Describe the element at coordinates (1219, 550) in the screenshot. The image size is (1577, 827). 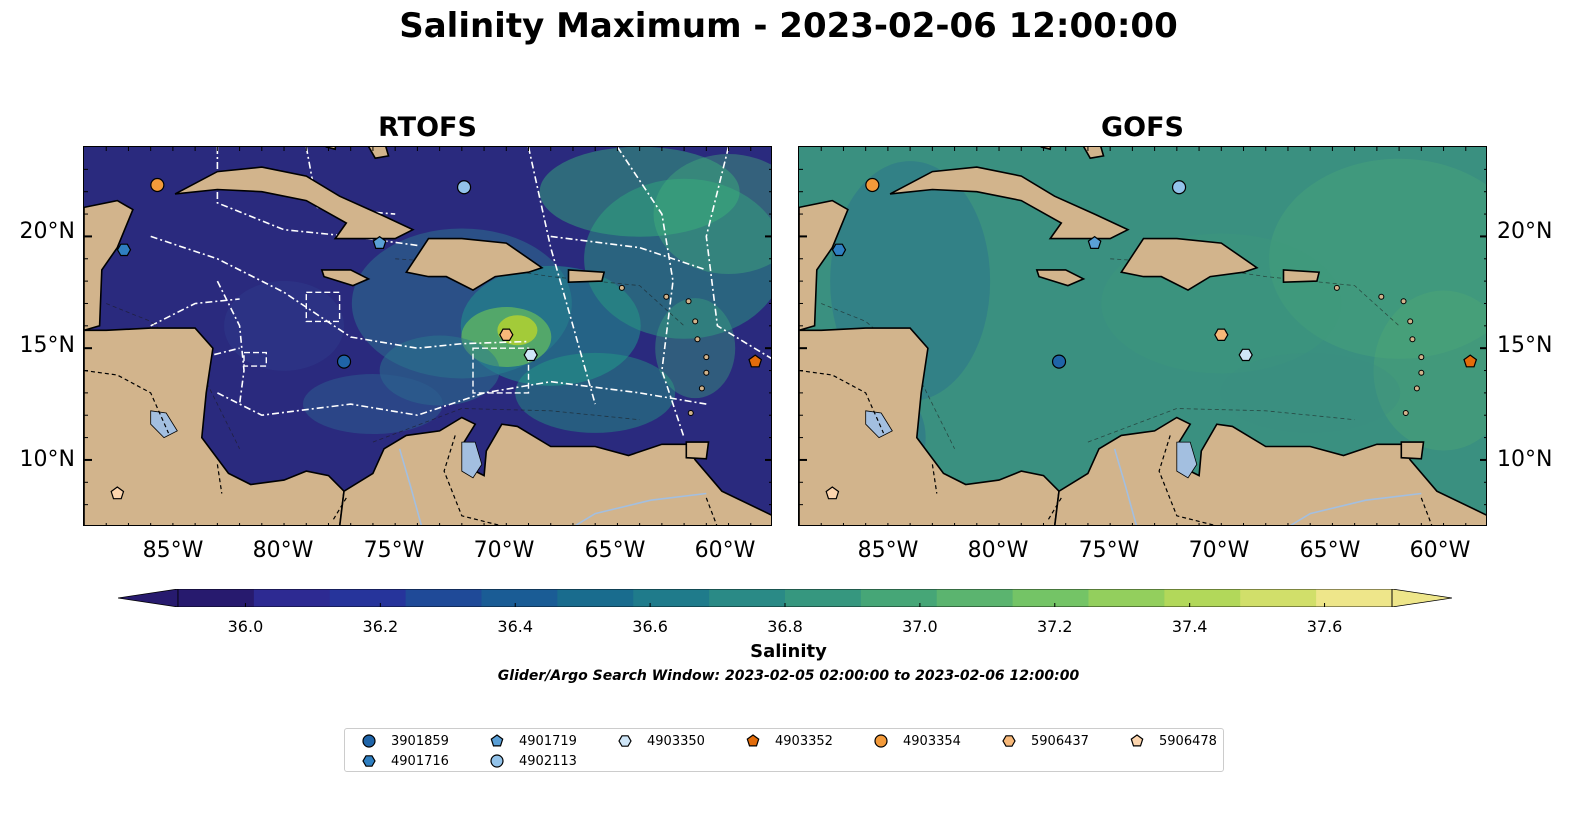
I see `lon-label-gofs-70w: 70°W` at that location.